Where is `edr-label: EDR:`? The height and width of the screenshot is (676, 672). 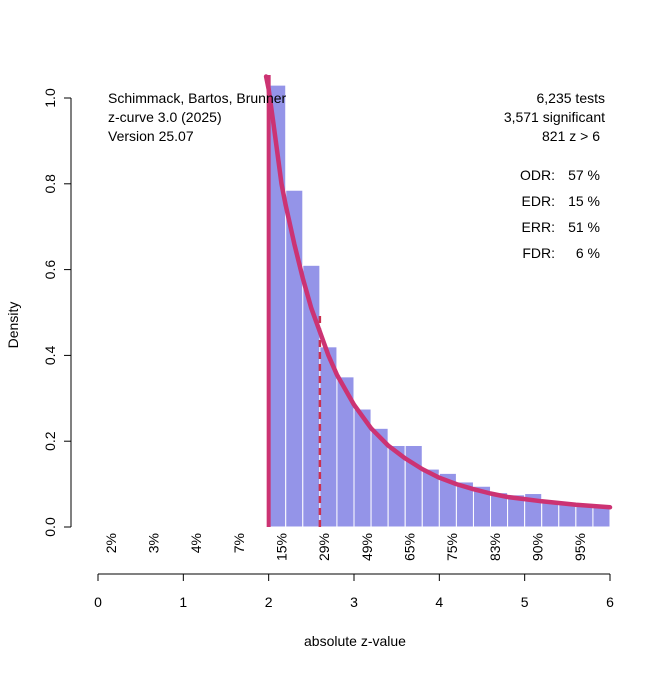 edr-label: EDR: is located at coordinates (538, 201).